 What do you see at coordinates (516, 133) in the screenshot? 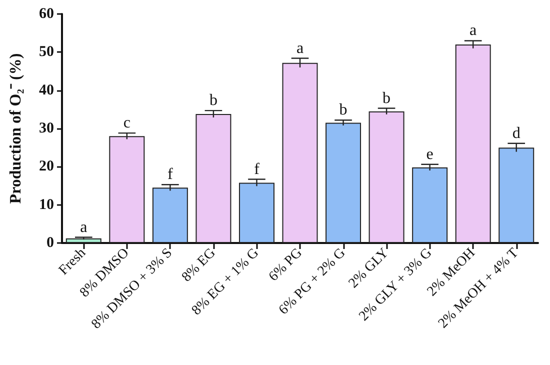
I see `data-label: d` at bounding box center [516, 133].